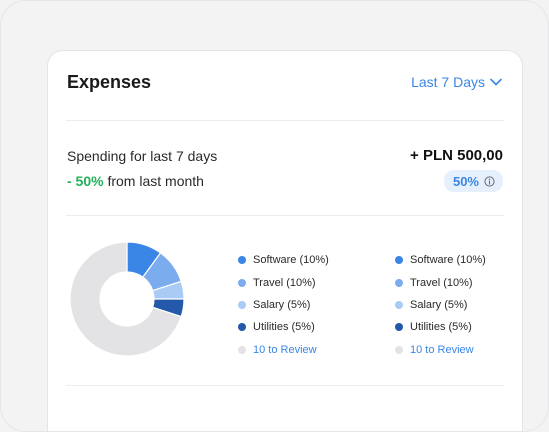  I want to click on spending-label: Spending for last 7 days, so click(142, 156).